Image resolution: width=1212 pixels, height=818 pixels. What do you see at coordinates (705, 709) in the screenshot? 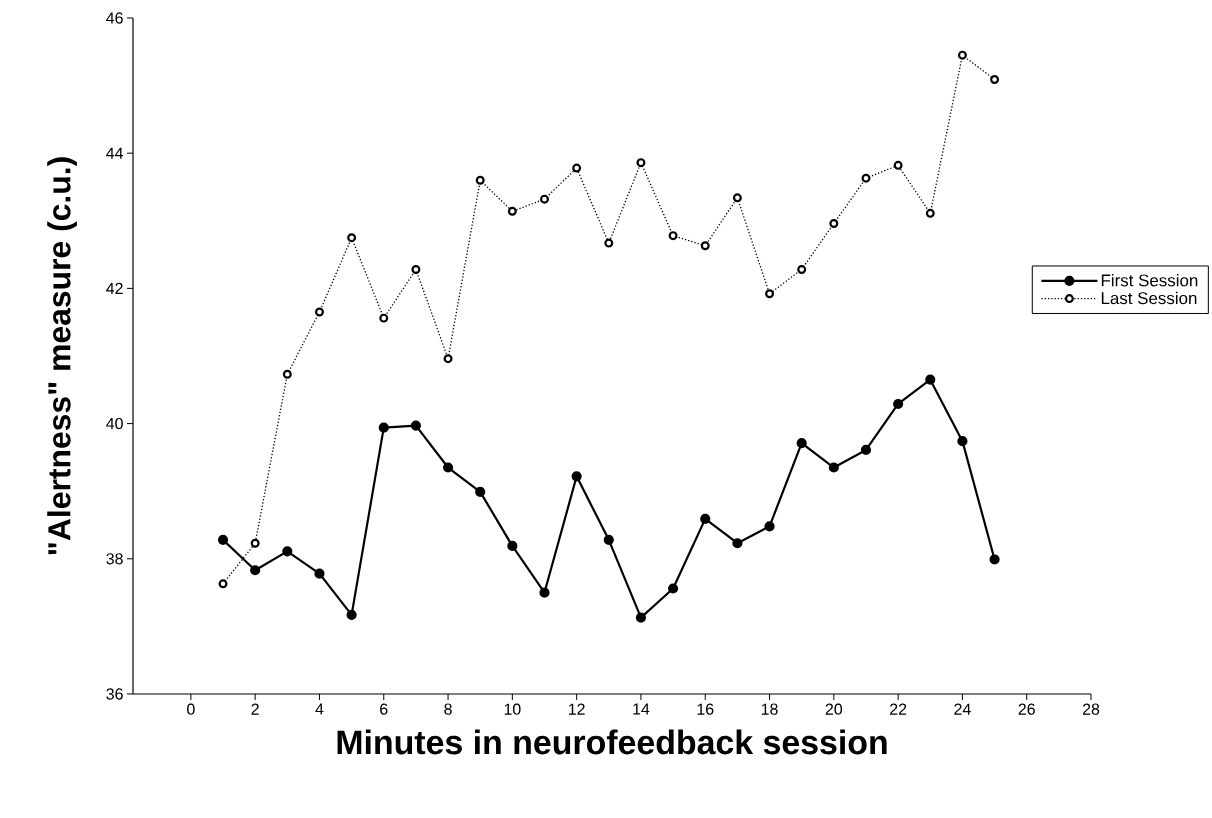
I see `x-tick-label: 16` at bounding box center [705, 709].